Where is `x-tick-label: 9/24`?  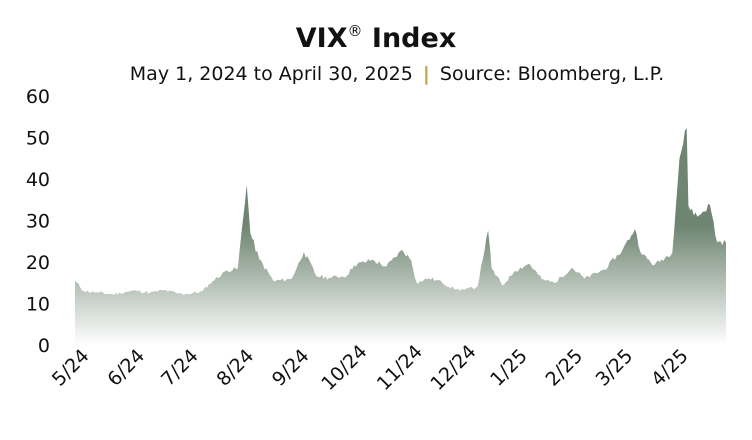
x-tick-label: 9/24 is located at coordinates (291, 368).